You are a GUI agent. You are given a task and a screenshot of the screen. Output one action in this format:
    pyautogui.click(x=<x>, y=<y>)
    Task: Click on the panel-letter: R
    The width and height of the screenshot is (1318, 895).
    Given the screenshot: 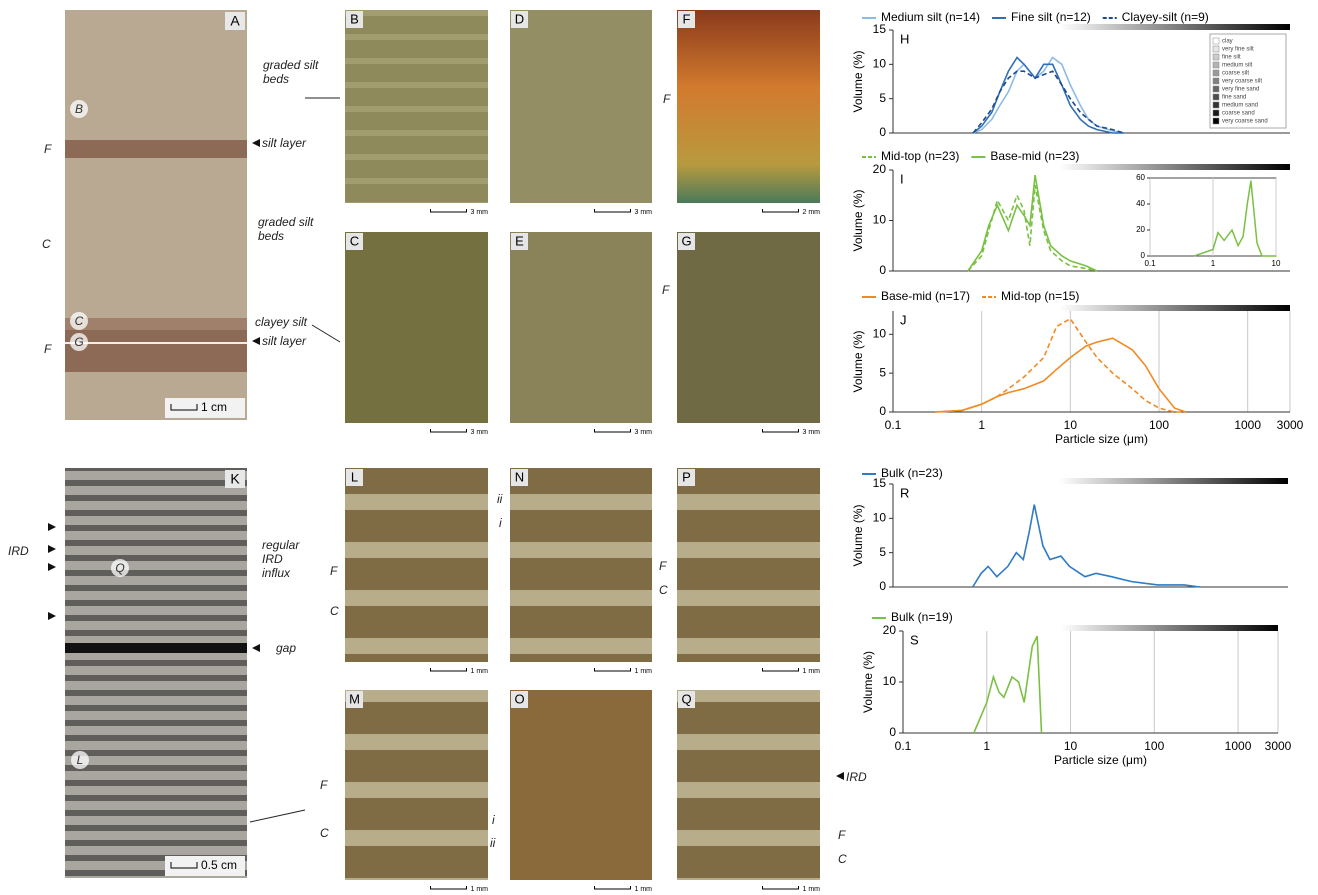 What is the action you would take?
    pyautogui.click(x=904, y=492)
    